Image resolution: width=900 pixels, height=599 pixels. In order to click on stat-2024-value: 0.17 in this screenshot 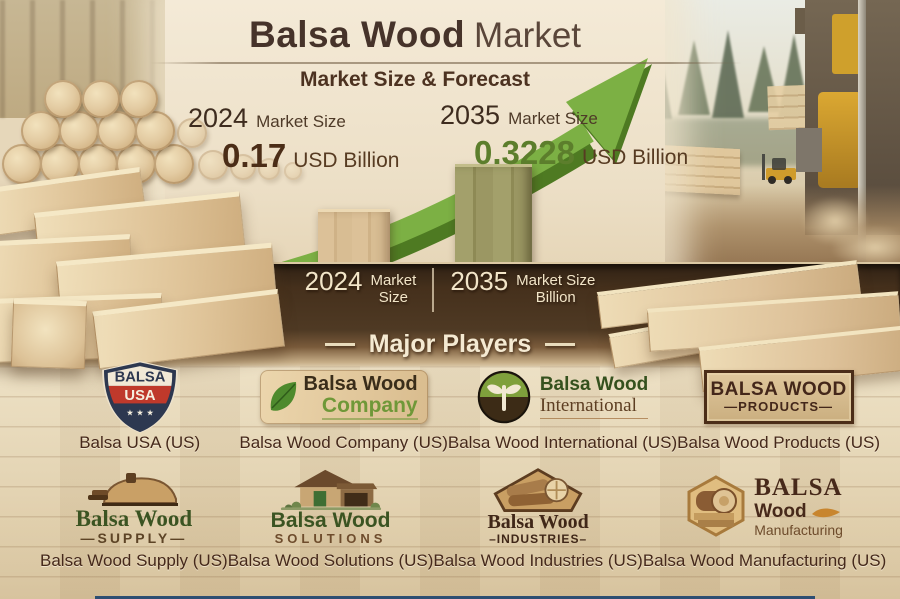, I will do `click(254, 156)`.